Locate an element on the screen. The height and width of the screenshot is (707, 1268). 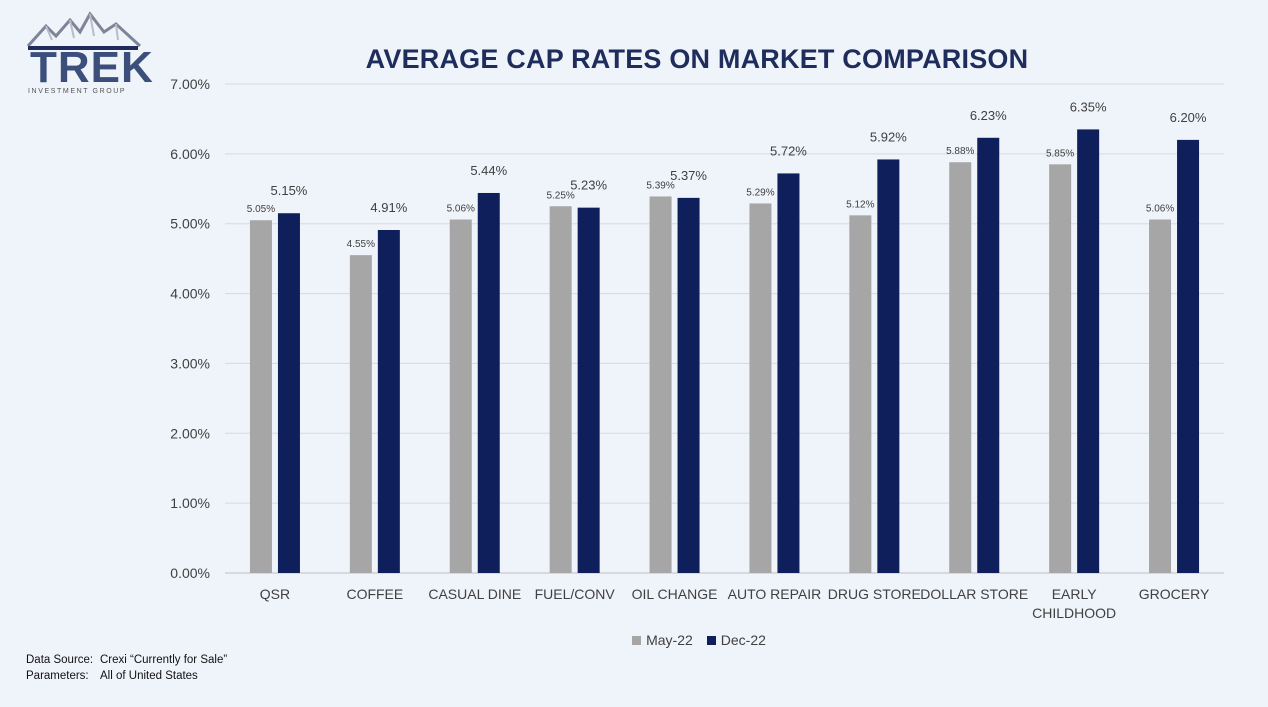
legend-label-dec-22: Dec-22 is located at coordinates (743, 640).